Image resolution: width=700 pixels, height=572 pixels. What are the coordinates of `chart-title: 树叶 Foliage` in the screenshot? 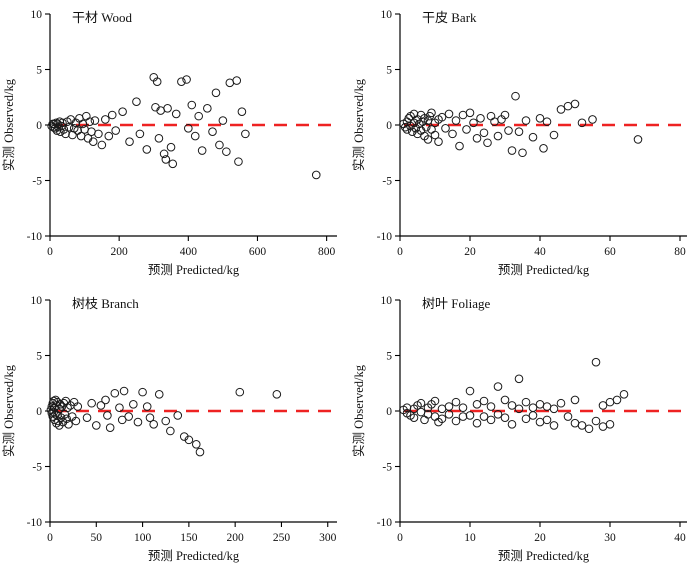 It's located at (456, 303).